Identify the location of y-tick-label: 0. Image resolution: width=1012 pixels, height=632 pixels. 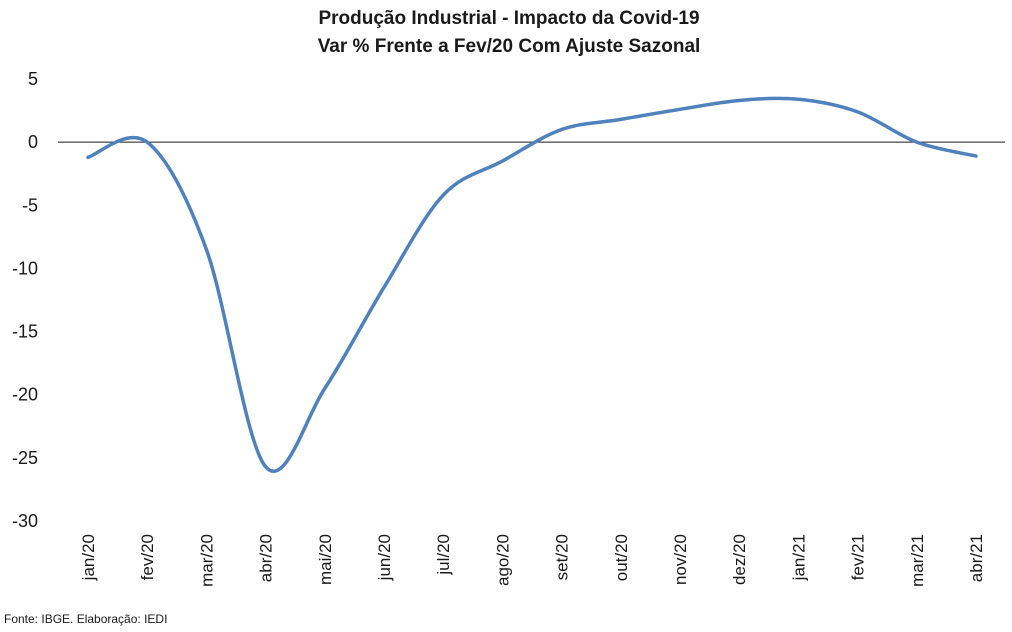
(33, 142).